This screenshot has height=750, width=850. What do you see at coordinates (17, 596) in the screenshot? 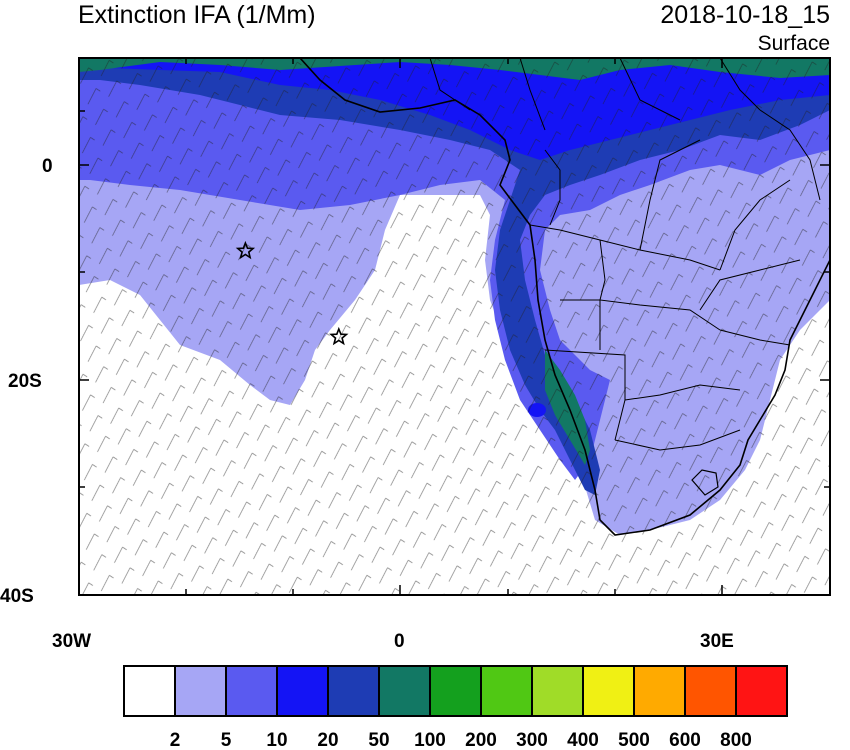
I see `lat-label-40s: 40S` at bounding box center [17, 596].